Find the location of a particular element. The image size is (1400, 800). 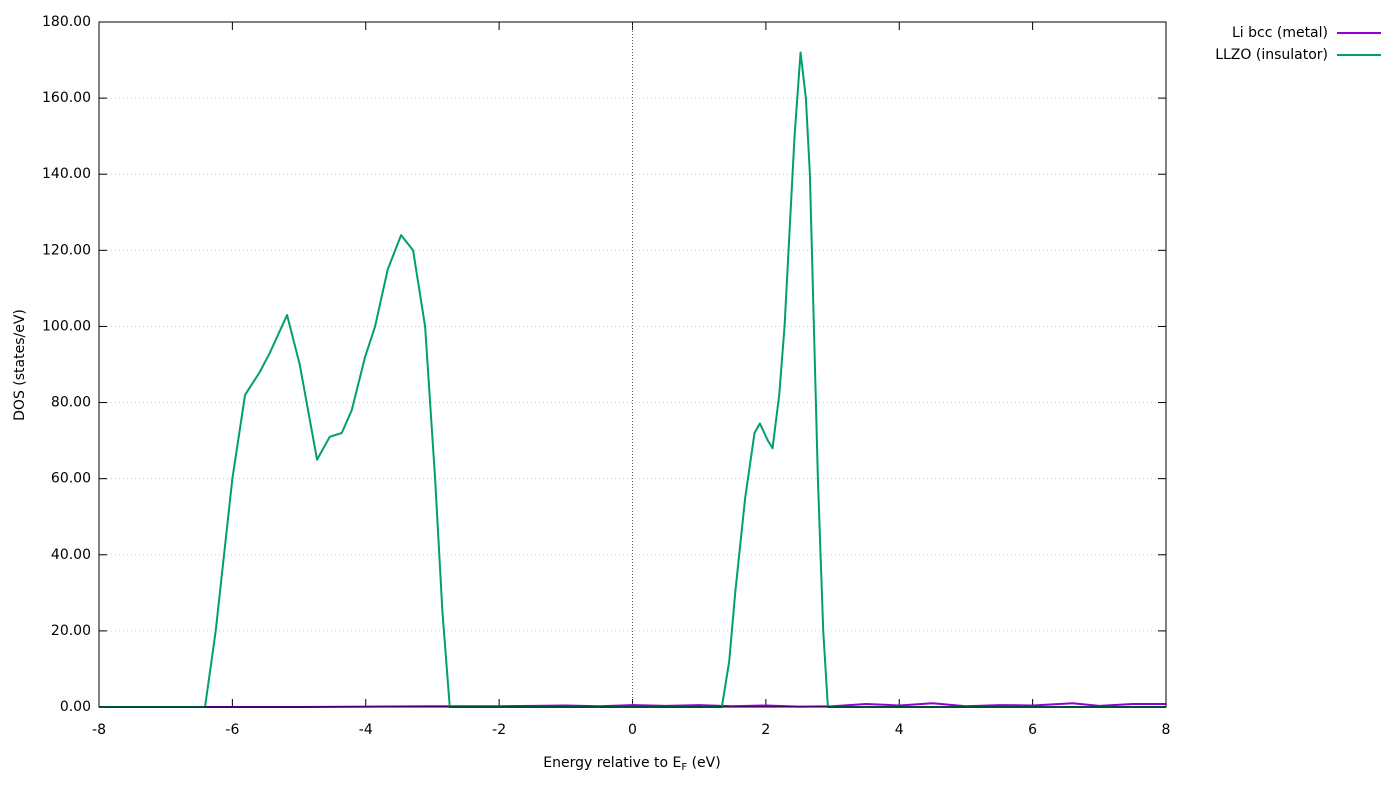

y-tick-label: 40.00 is located at coordinates (71, 555).